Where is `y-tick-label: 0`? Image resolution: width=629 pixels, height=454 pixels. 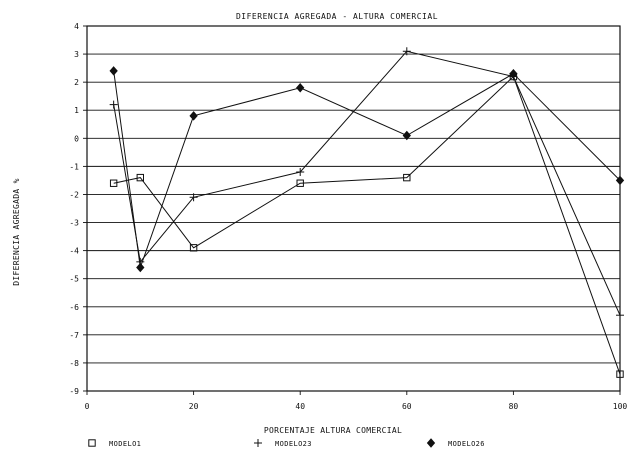 y-tick-label: 0 is located at coordinates (76, 138).